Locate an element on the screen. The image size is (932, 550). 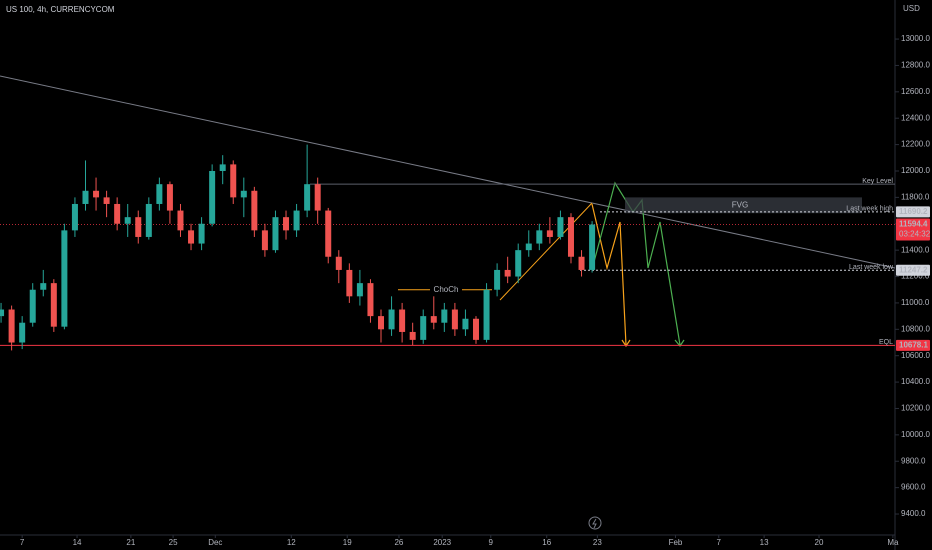
x-tick-label: Ma is located at coordinates (893, 542).